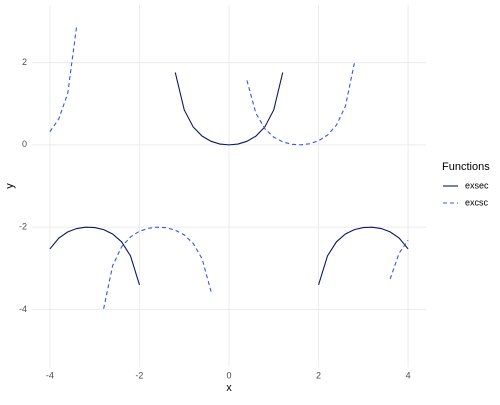  I want to click on x-tick-label: -4, so click(50, 375).